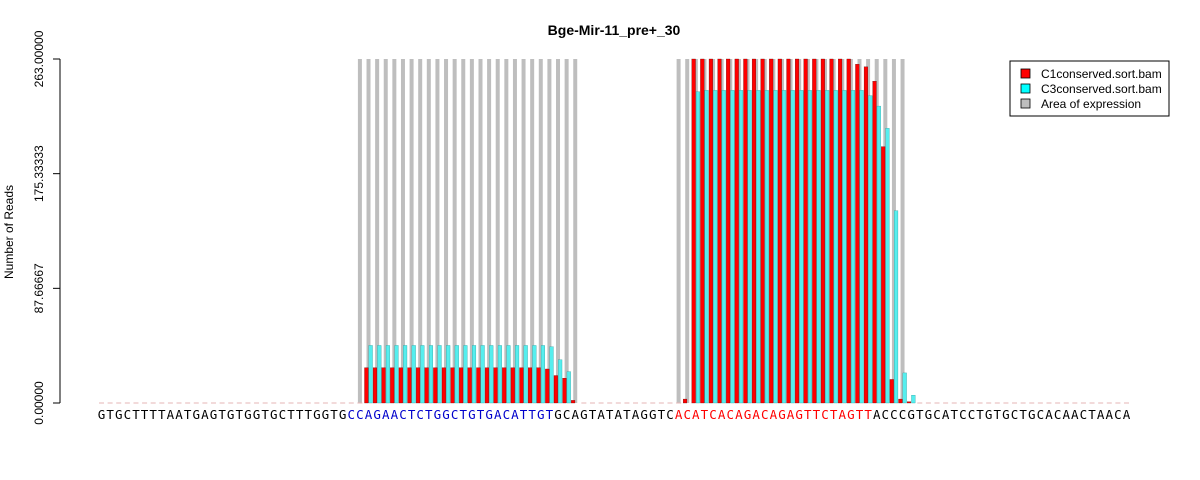 Image resolution: width=1200 pixels, height=480 pixels. Describe the element at coordinates (1101, 89) in the screenshot. I see `legend-label: C3conserved.sort.bam` at that location.